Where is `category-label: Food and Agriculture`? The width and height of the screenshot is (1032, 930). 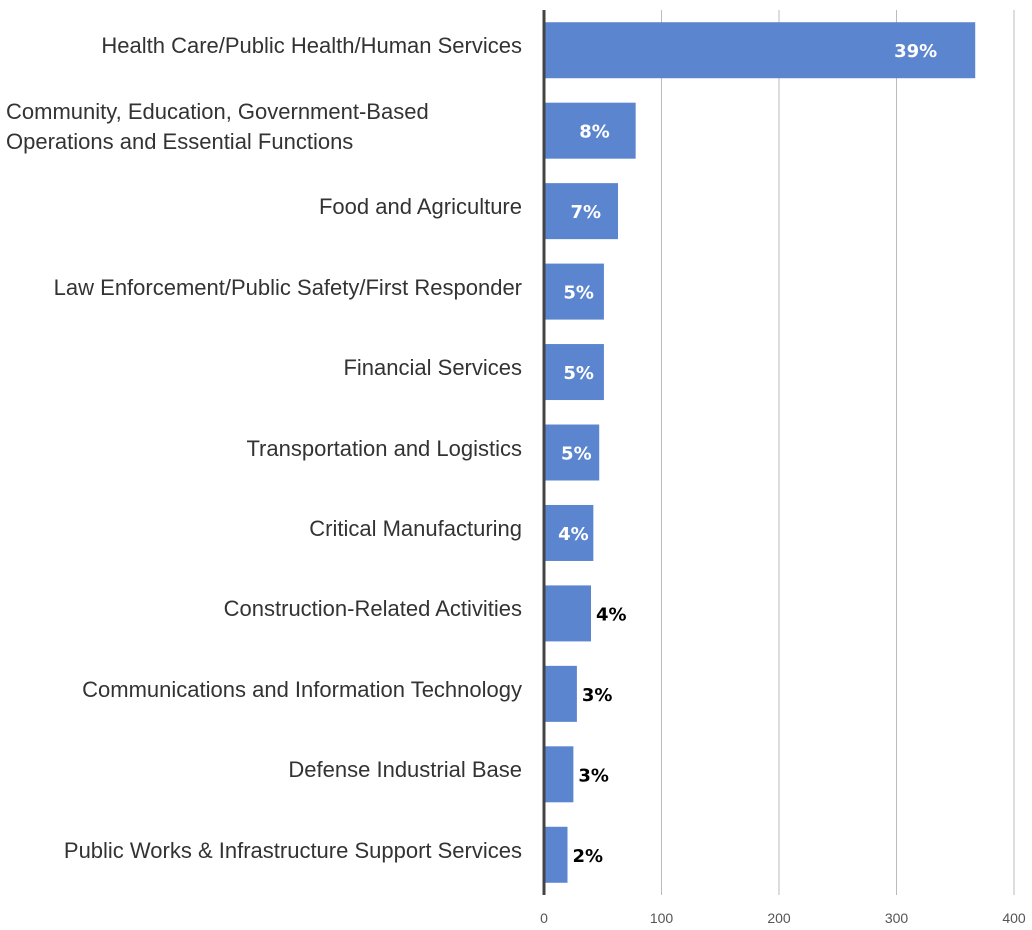
category-label: Food and Agriculture is located at coordinates (264, 207).